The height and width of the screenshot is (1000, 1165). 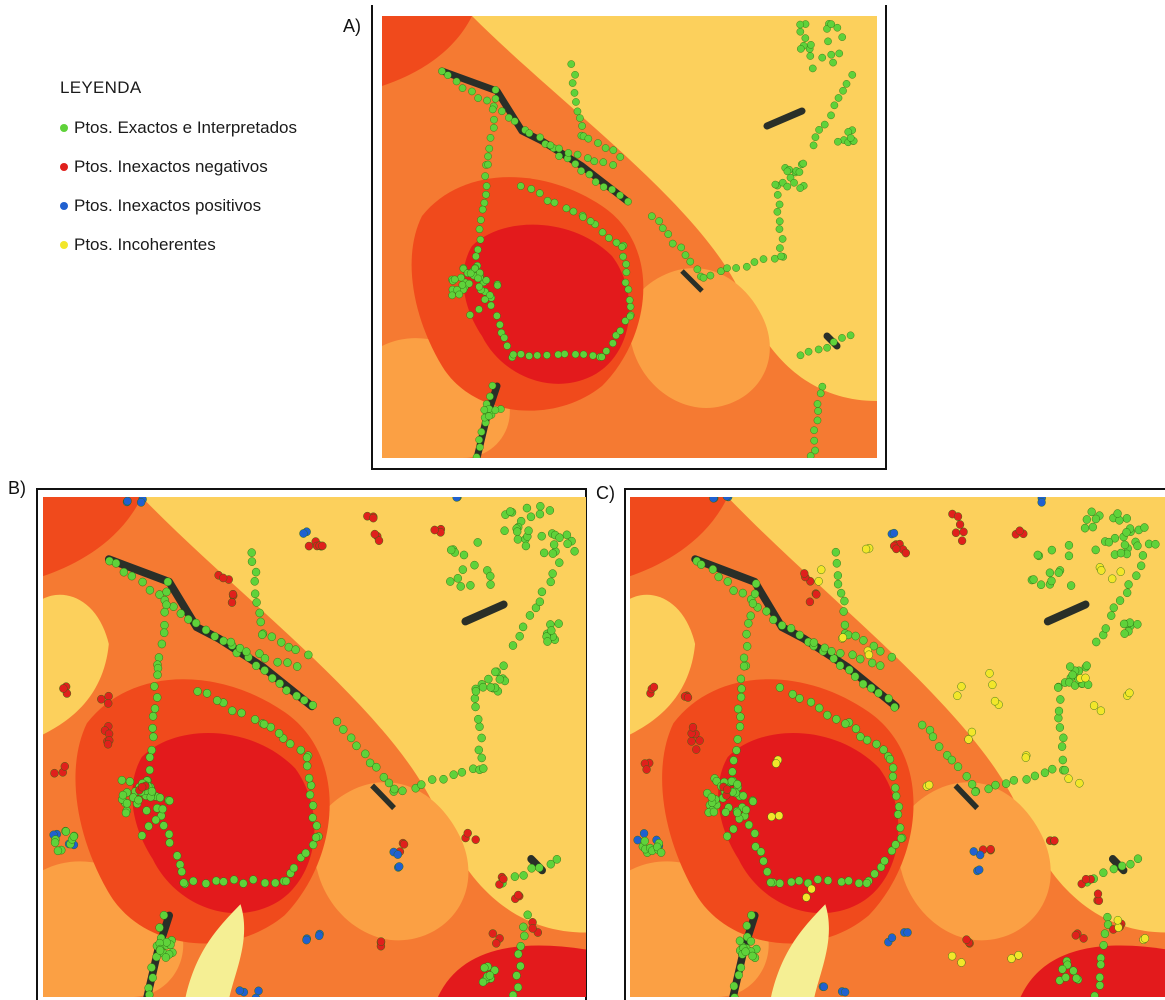 I want to click on elevation-band, so click(x=699, y=338).